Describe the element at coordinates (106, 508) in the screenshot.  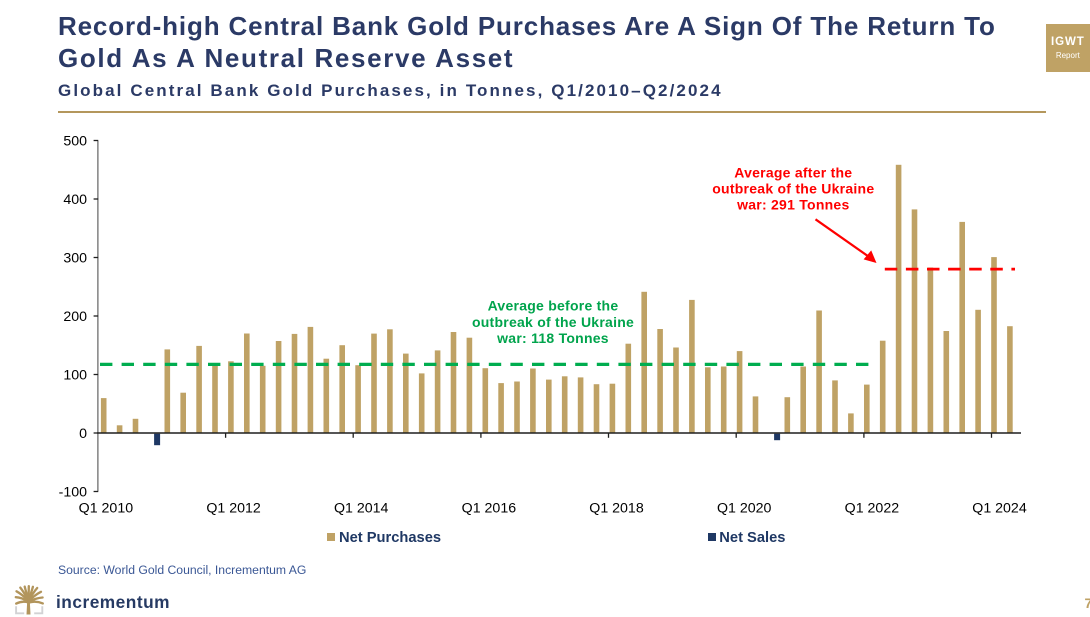
I see `svg-text: Q1 2010` at that location.